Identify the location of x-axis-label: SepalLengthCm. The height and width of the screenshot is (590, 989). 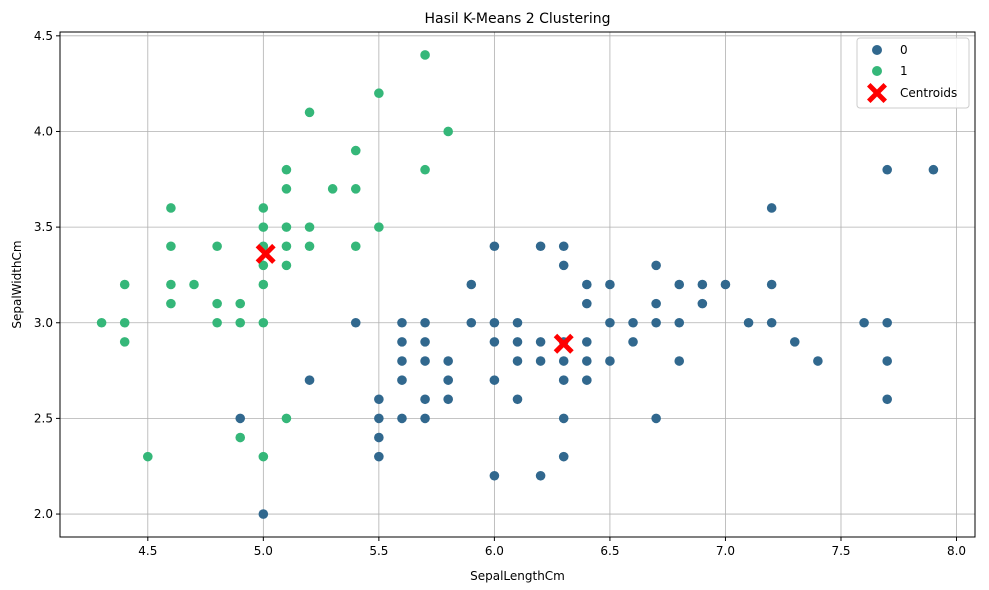
(517, 576).